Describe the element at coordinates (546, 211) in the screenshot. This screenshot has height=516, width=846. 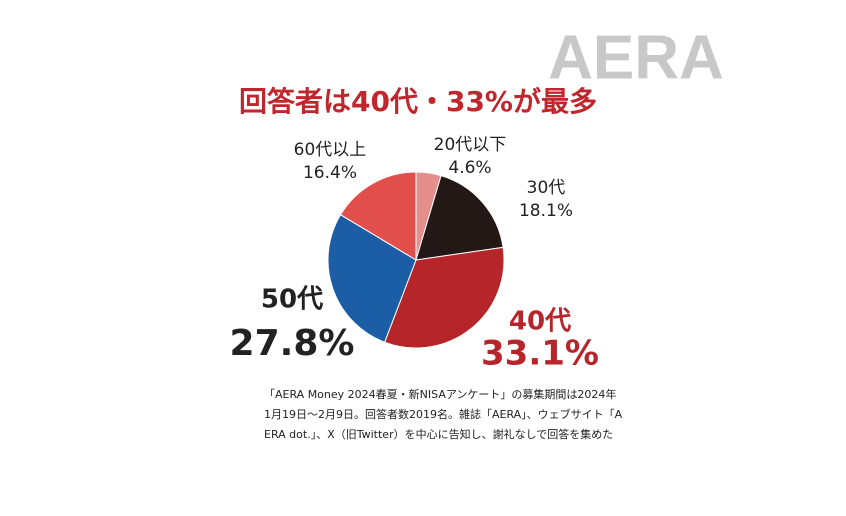
I see `slice-value-label: 18.1%` at that location.